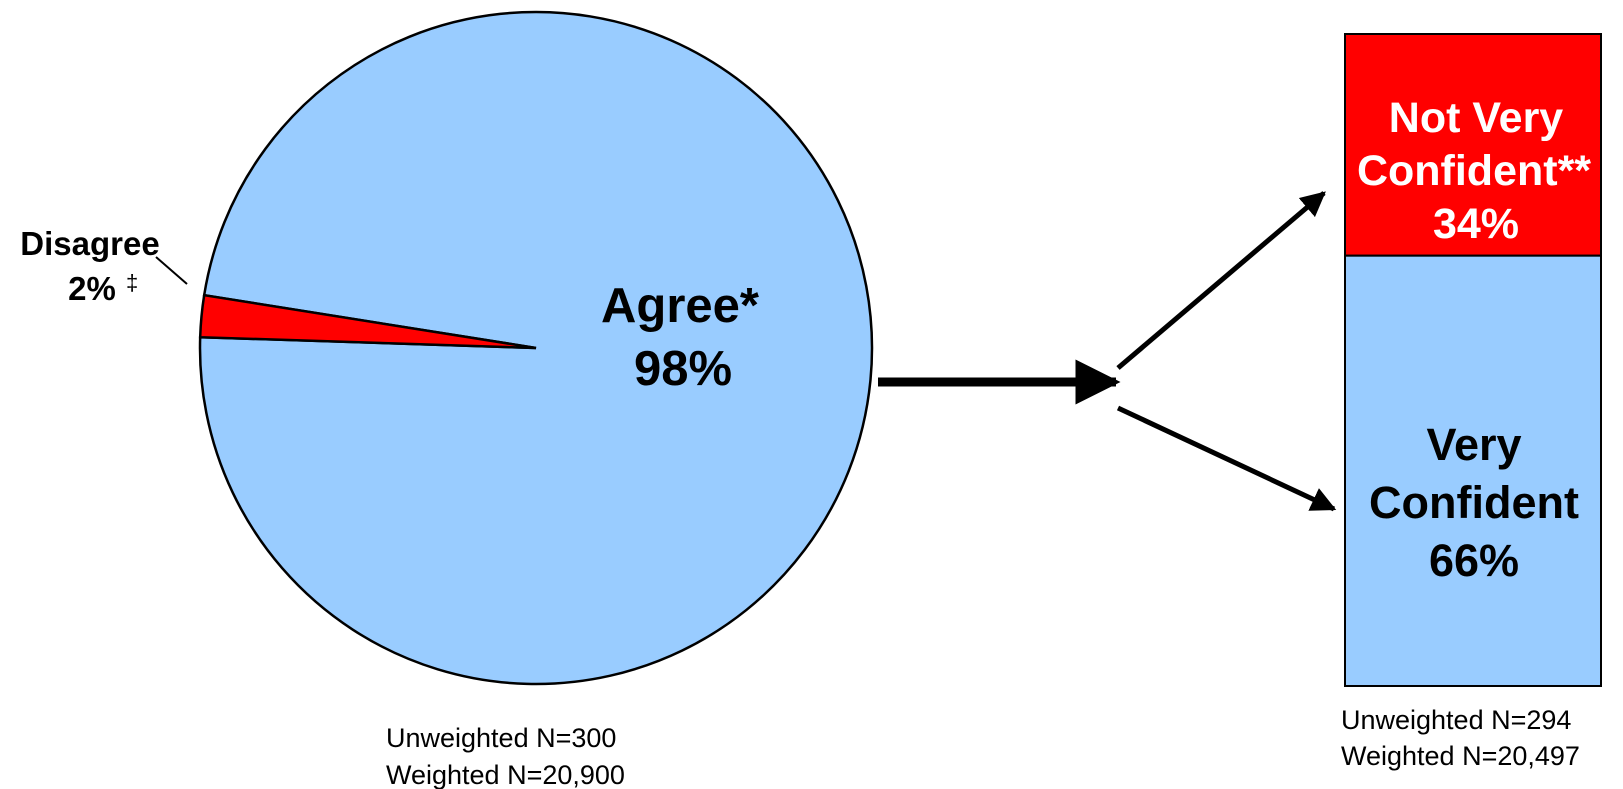 The width and height of the screenshot is (1623, 789). Describe the element at coordinates (1226, 458) in the screenshot. I see `lower-arrow` at that location.